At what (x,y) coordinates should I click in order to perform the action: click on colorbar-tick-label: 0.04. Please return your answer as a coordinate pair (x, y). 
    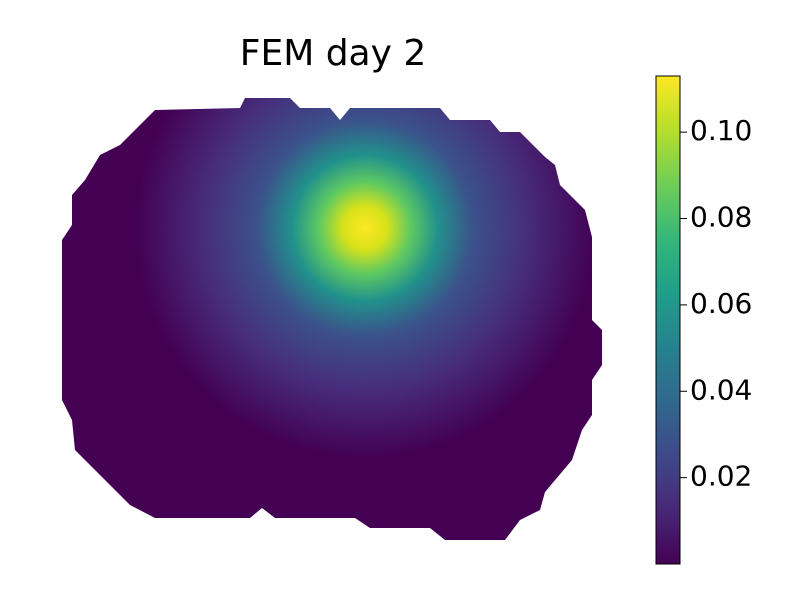
    Looking at the image, I should click on (721, 389).